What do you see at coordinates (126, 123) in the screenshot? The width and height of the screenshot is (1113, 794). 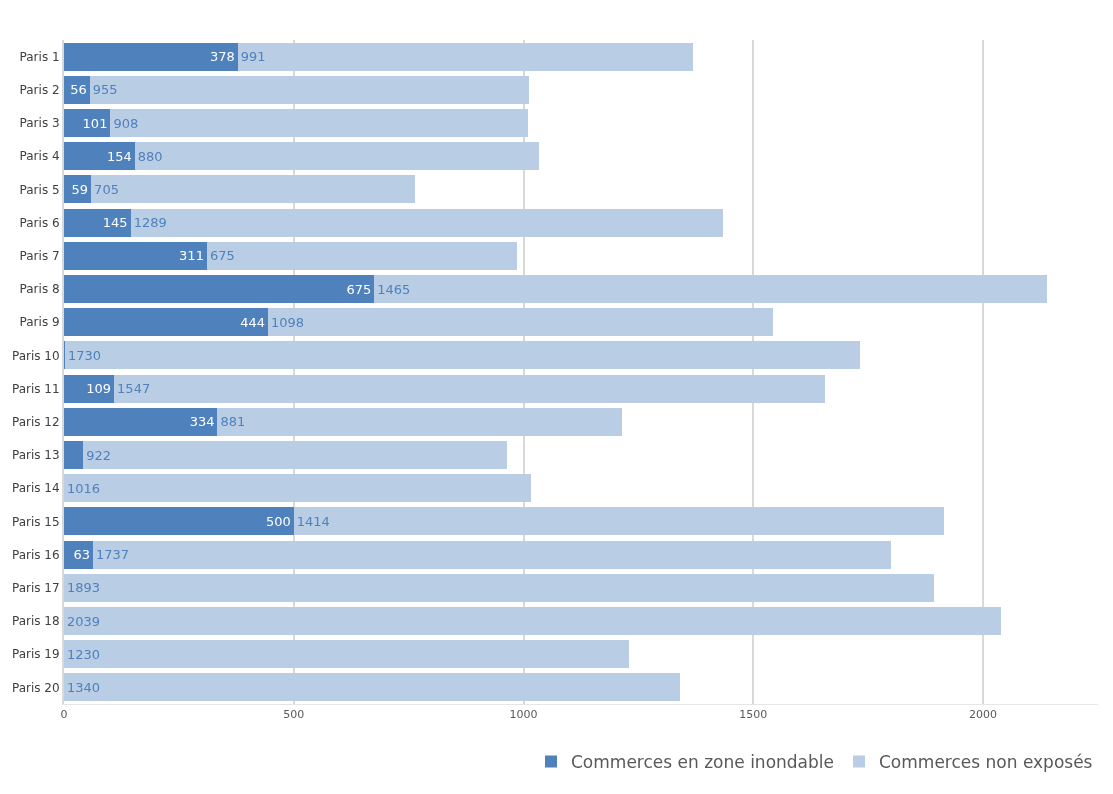 I see `data-label: 908` at bounding box center [126, 123].